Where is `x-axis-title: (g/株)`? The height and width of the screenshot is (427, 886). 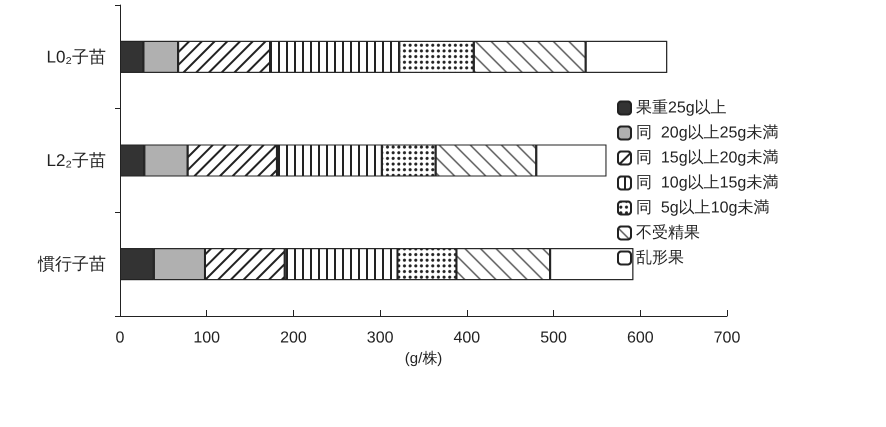
x-axis-title: (g/株) is located at coordinates (423, 358).